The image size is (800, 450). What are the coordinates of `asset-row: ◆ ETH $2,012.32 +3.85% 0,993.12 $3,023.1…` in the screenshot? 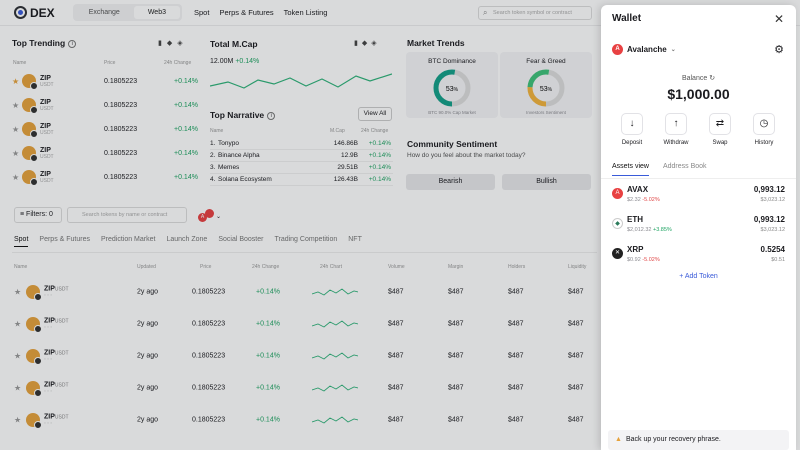 It's located at (698, 227).